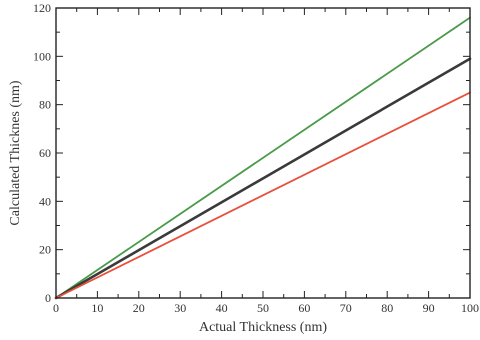 Image resolution: width=480 pixels, height=340 pixels. Describe the element at coordinates (15, 152) in the screenshot. I see `y-axis-title: Calculated Thicknes (nm)` at that location.